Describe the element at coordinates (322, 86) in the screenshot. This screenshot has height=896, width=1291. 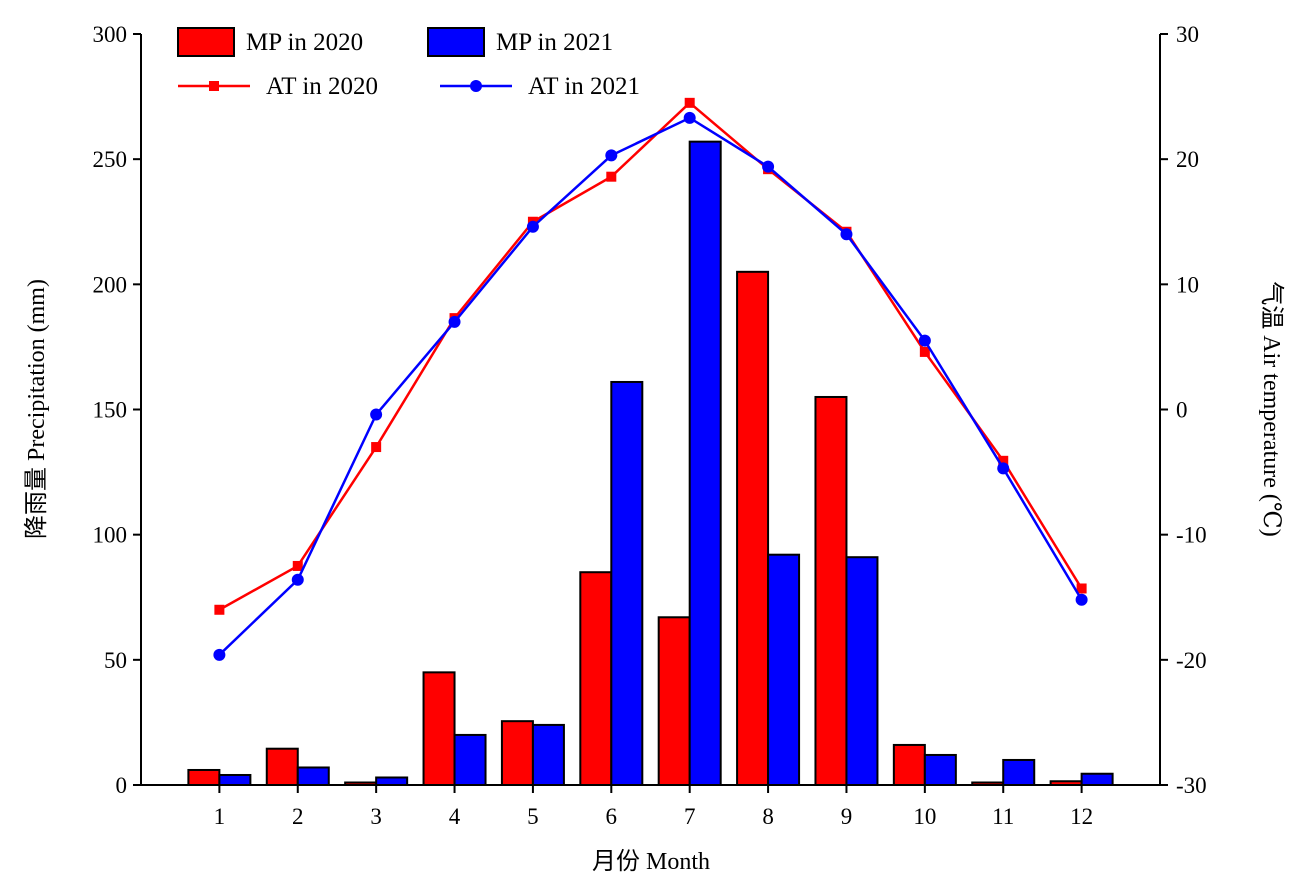
I see `legend-label-3: AT in 2020` at that location.